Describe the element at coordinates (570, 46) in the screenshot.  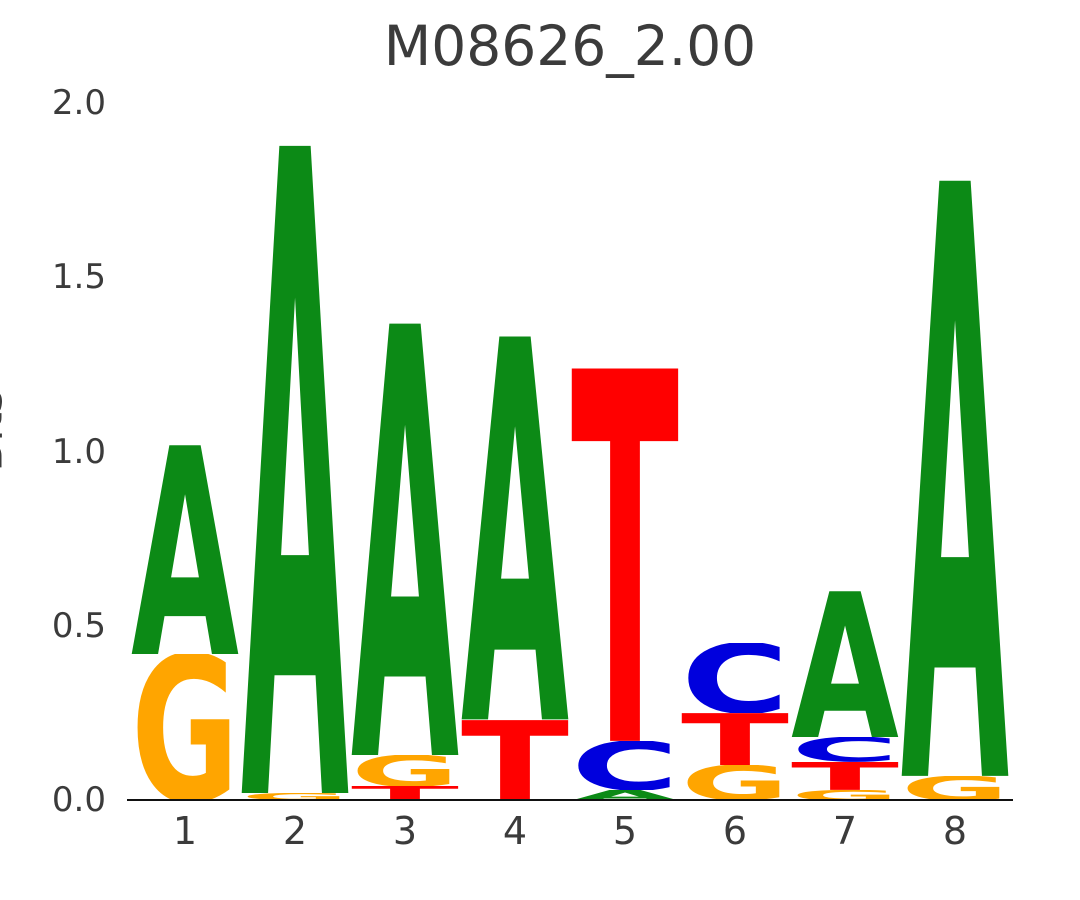
I see `chart-title: M08626_2.00` at that location.